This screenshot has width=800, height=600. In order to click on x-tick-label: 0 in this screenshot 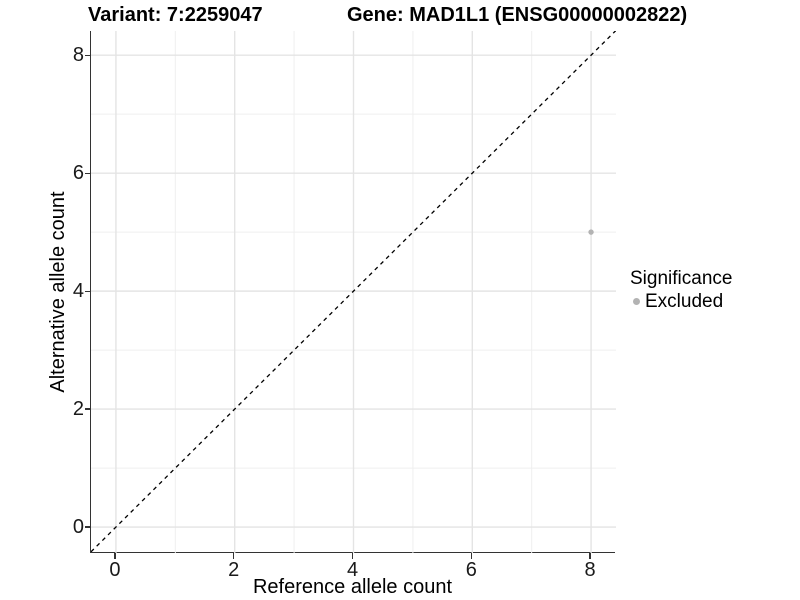, I will do `click(115, 570)`.